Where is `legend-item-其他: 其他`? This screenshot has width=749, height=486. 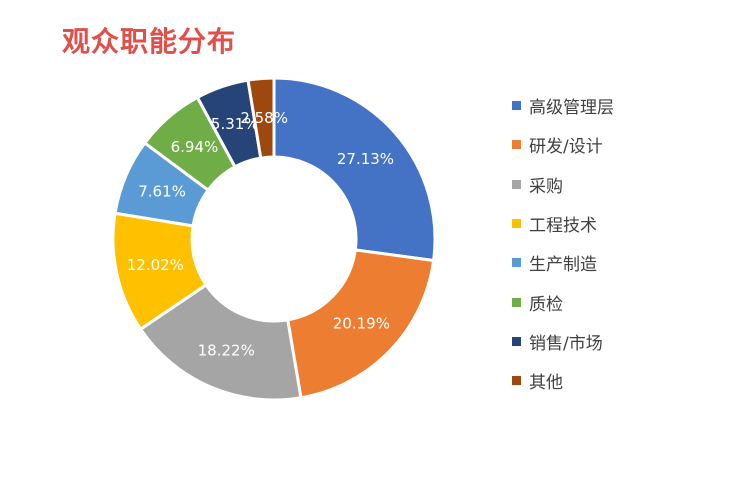 legend-item-其他: 其他 is located at coordinates (563, 380).